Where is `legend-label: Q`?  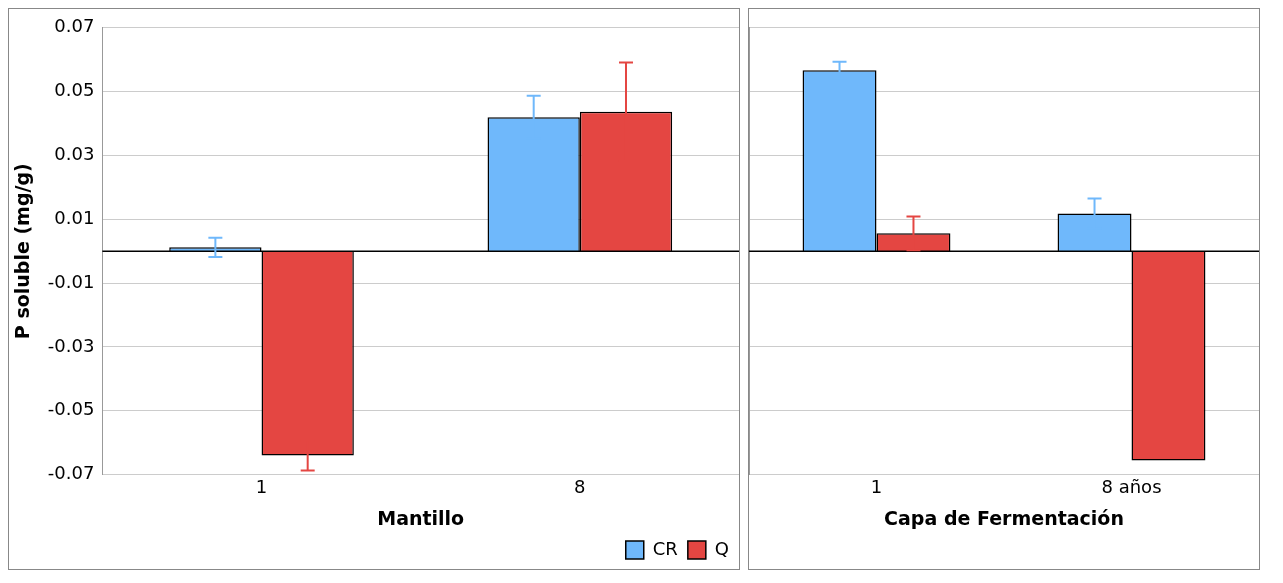
legend-label: Q is located at coordinates (721, 548).